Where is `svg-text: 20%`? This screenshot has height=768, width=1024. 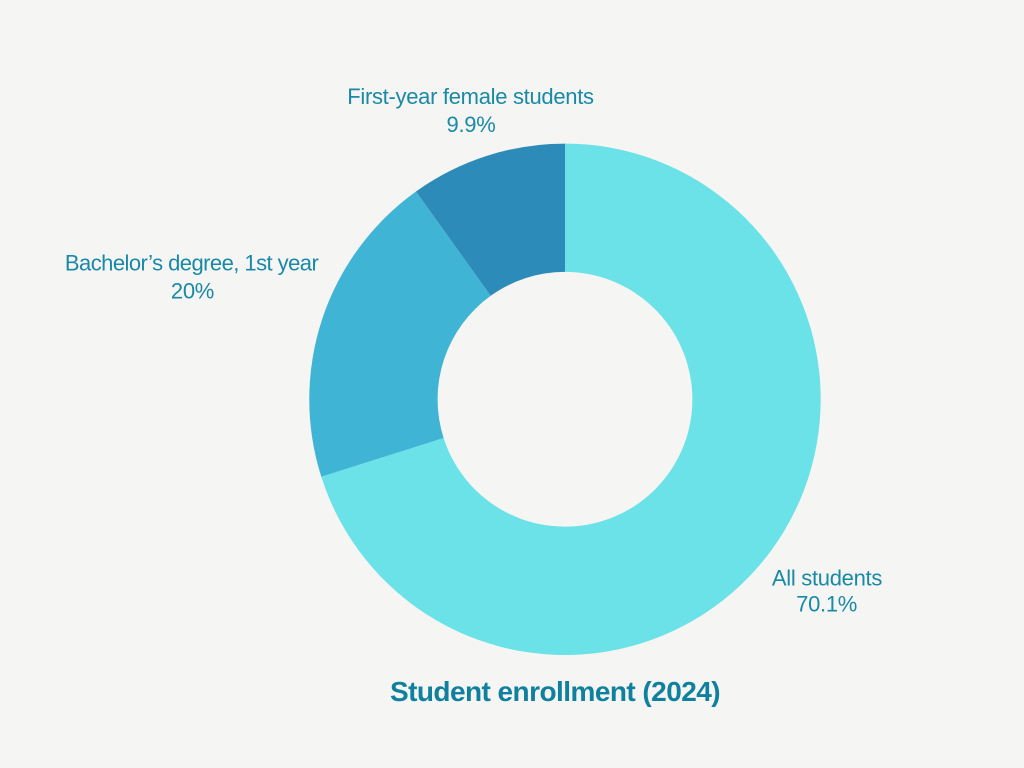
svg-text: 20% is located at coordinates (192, 291).